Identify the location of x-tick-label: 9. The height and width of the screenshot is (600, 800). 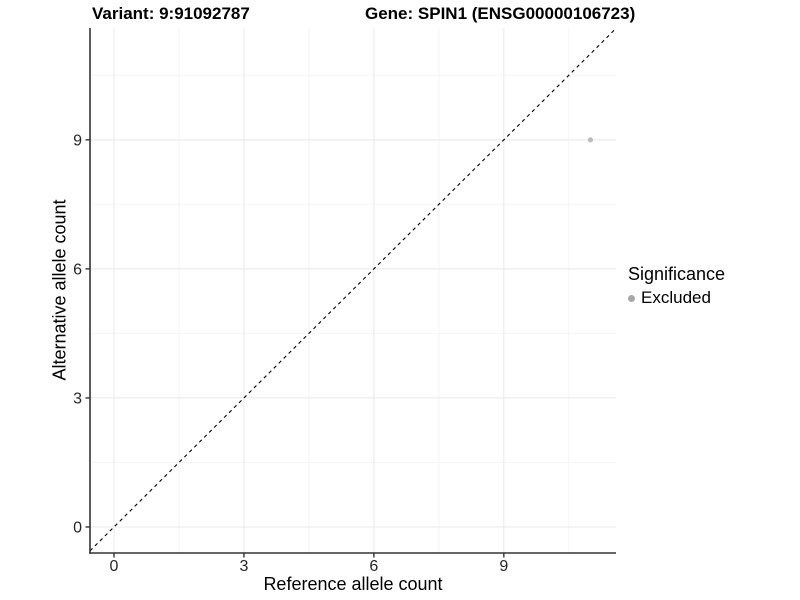
(503, 566).